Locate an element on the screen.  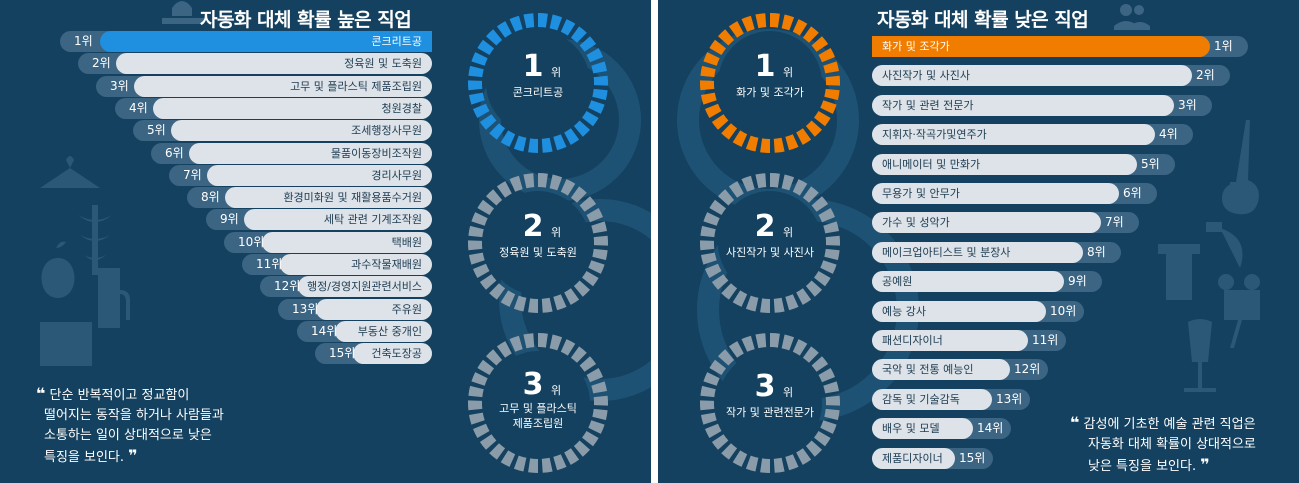
hanger-icon is located at coordinates (70, 172).